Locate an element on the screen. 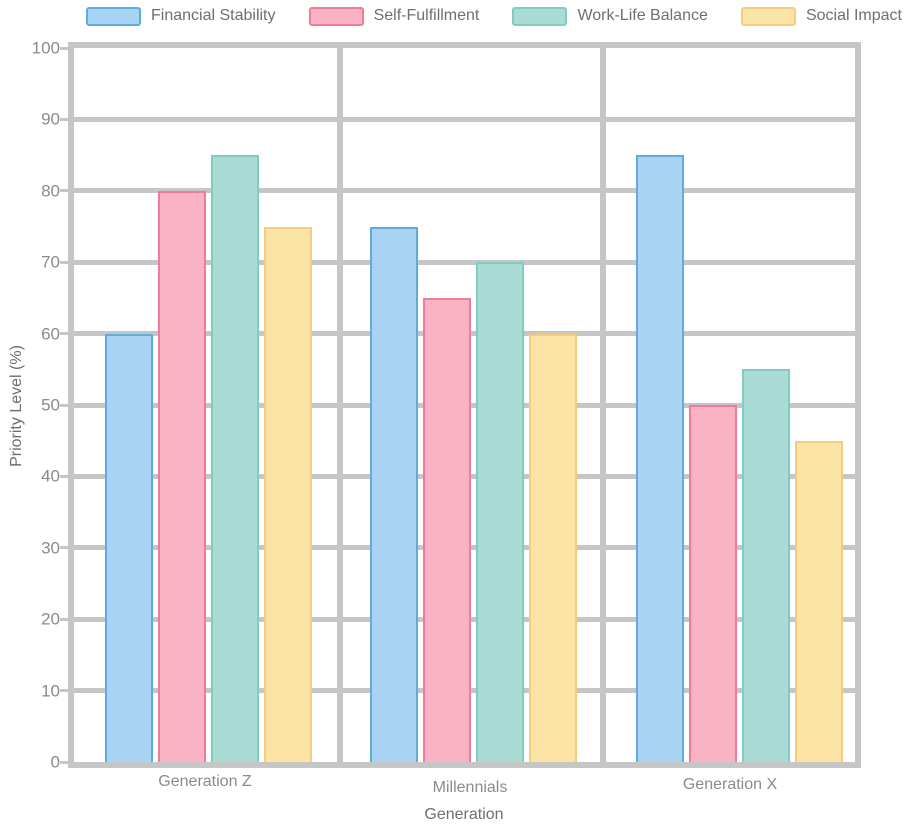 The height and width of the screenshot is (835, 906). y-tick-label-80: 80 is located at coordinates (50, 191).